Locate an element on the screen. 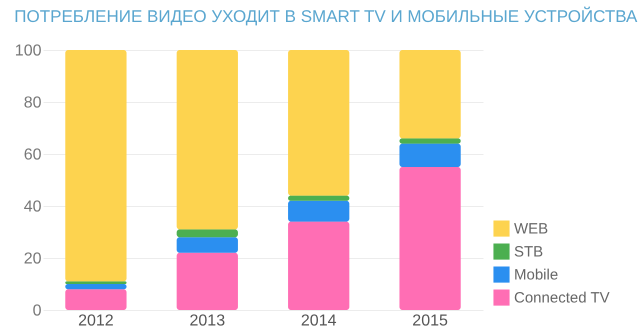 The width and height of the screenshot is (640, 330). x-tick-label: 2014 is located at coordinates (318, 321).